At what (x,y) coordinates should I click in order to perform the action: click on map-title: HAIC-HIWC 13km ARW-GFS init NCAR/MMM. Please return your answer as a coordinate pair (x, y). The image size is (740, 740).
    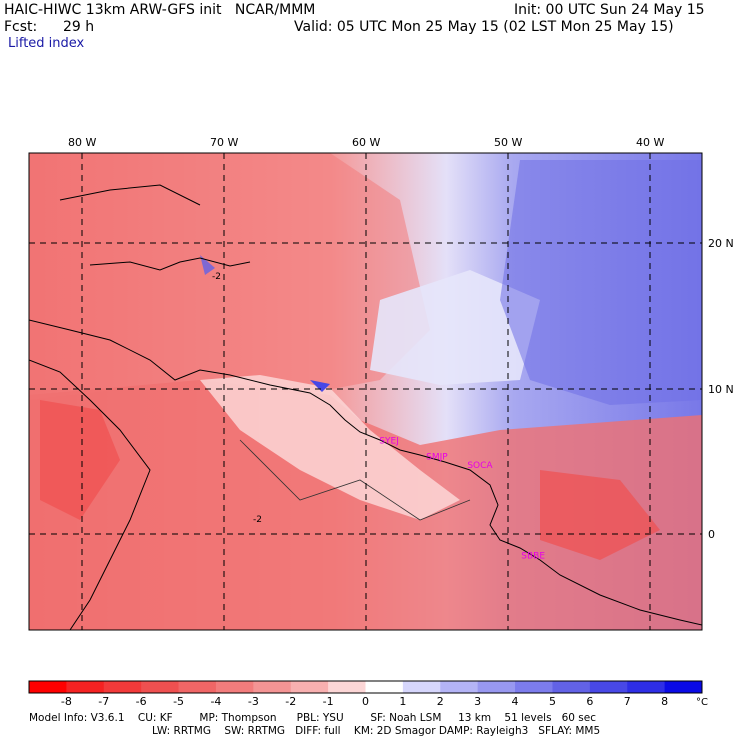
    Looking at the image, I should click on (160, 10).